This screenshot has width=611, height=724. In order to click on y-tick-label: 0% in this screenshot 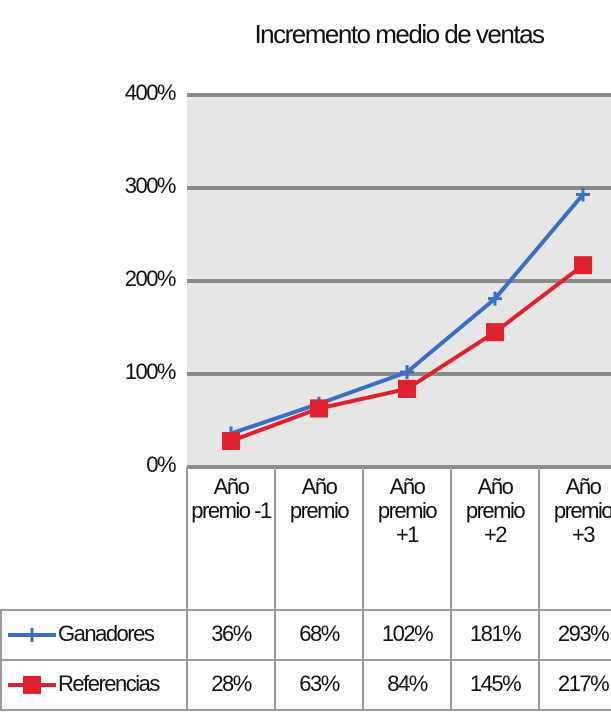, I will do `click(161, 464)`.